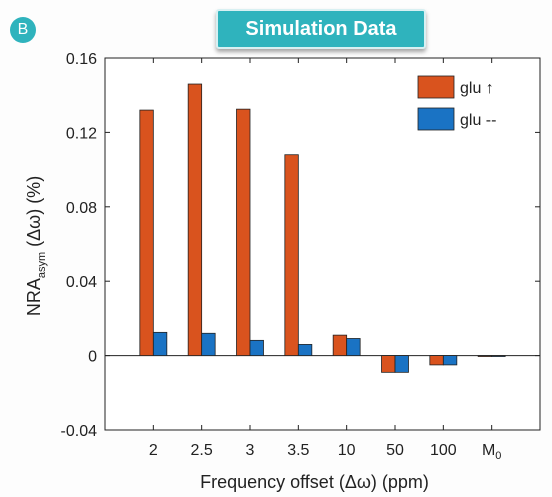 The height and width of the screenshot is (497, 552). What do you see at coordinates (250, 450) in the screenshot?
I see `x-tick-label: 3` at bounding box center [250, 450].